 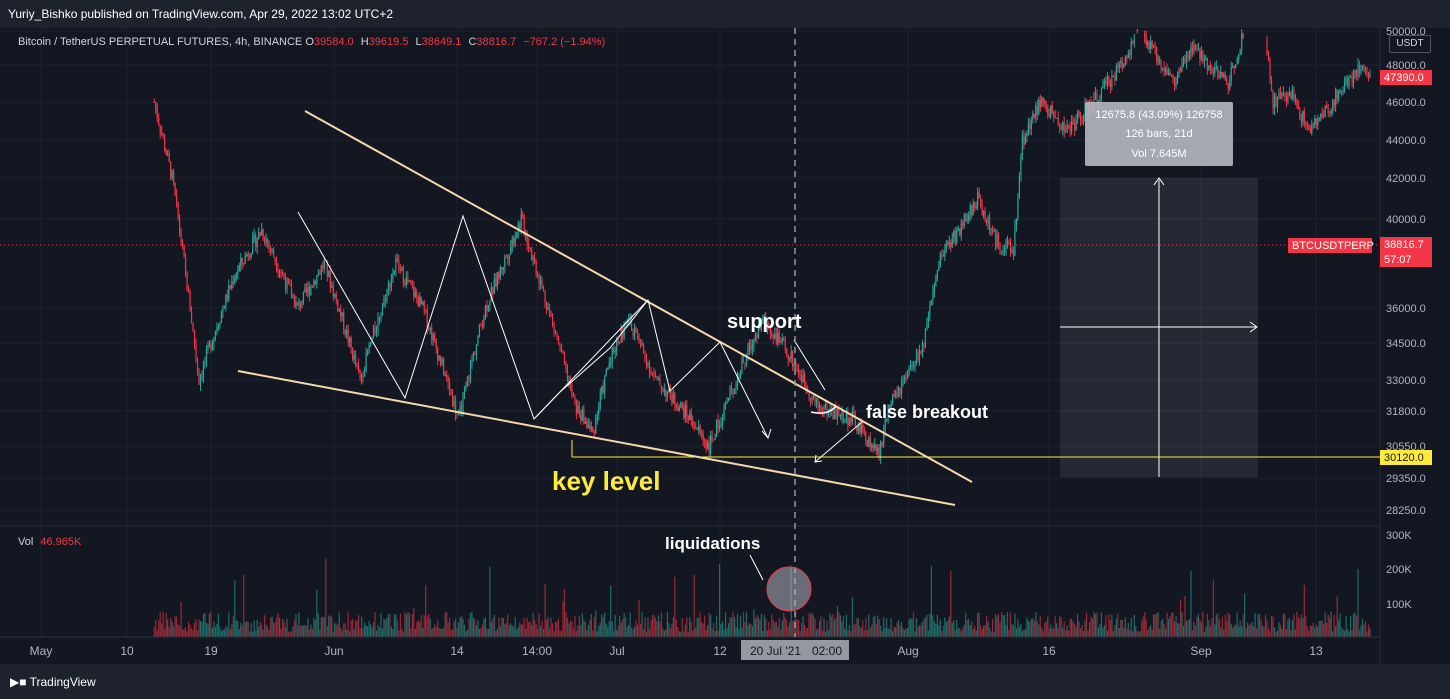 What do you see at coordinates (1399, 536) in the screenshot?
I see `volume-tick-label: 300K` at bounding box center [1399, 536].